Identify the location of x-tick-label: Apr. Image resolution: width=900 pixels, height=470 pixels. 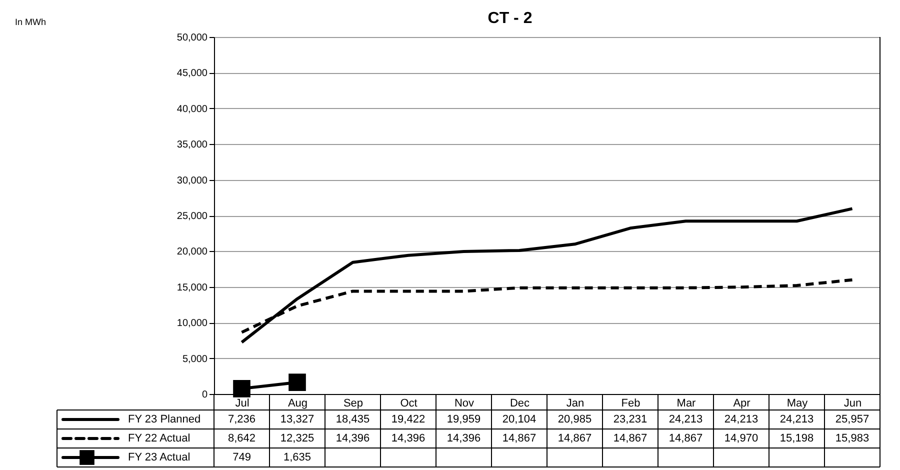
(742, 404).